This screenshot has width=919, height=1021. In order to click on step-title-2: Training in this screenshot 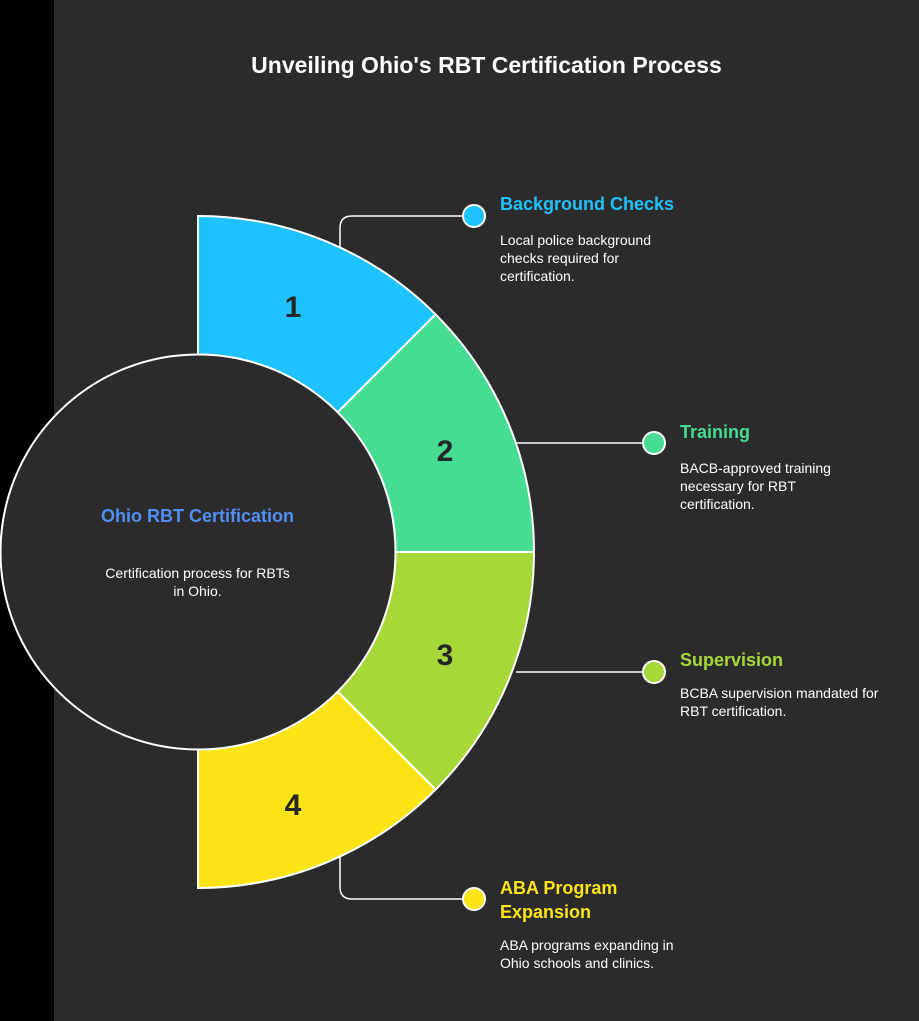, I will do `click(715, 432)`.